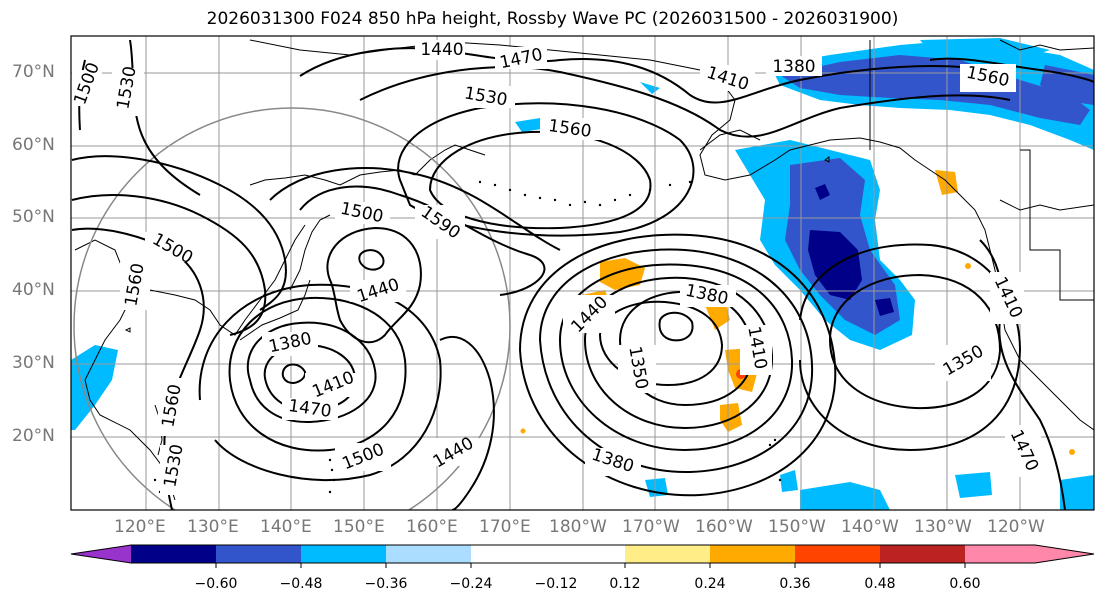 This screenshot has width=1105, height=604. What do you see at coordinates (651, 527) in the screenshot?
I see `lon-label: 170°W` at bounding box center [651, 527].